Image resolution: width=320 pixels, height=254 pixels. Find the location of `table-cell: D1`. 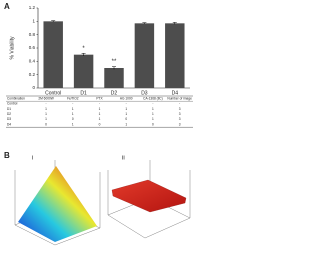

table-cell: D1 is located at coordinates (9, 109).